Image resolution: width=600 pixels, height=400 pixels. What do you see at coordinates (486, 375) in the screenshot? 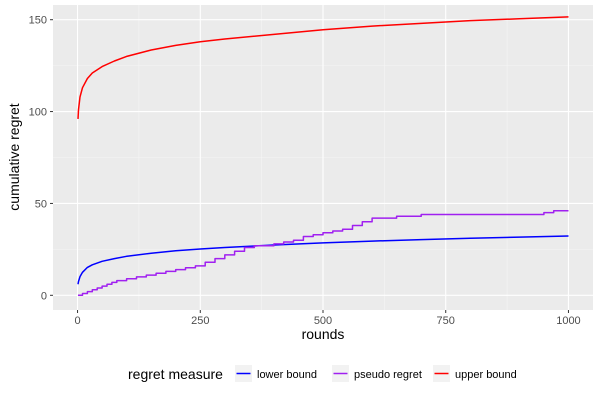
I see `legend-label: upper bound` at bounding box center [486, 375].